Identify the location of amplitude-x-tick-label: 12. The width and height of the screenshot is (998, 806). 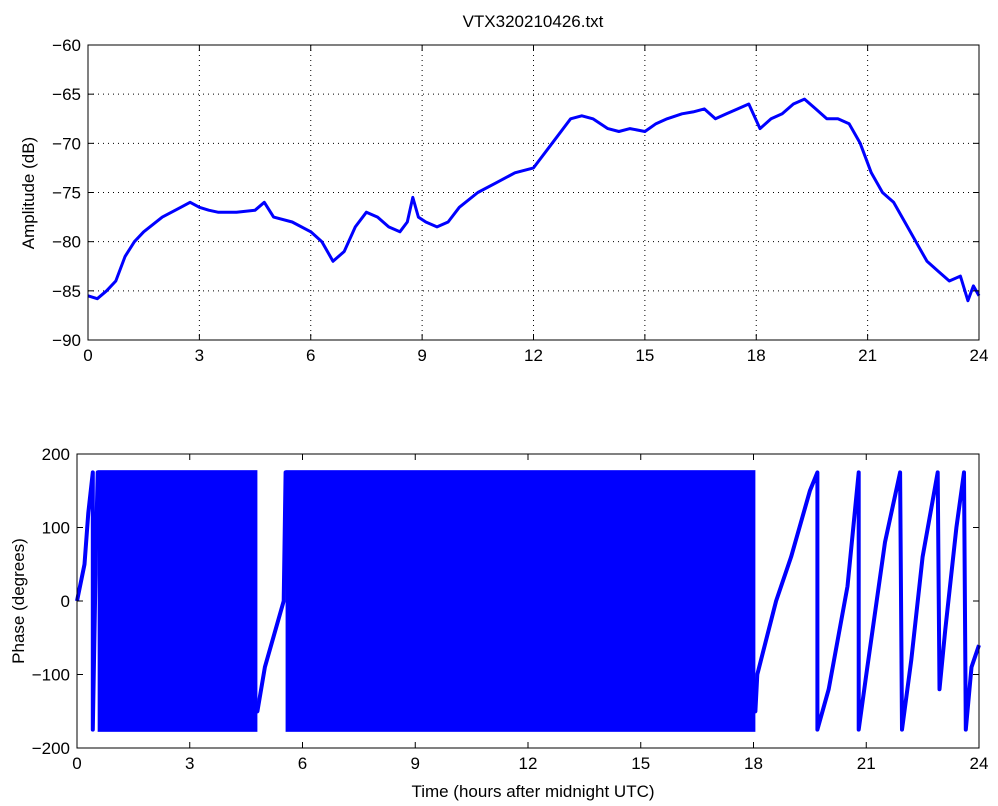
(533, 355).